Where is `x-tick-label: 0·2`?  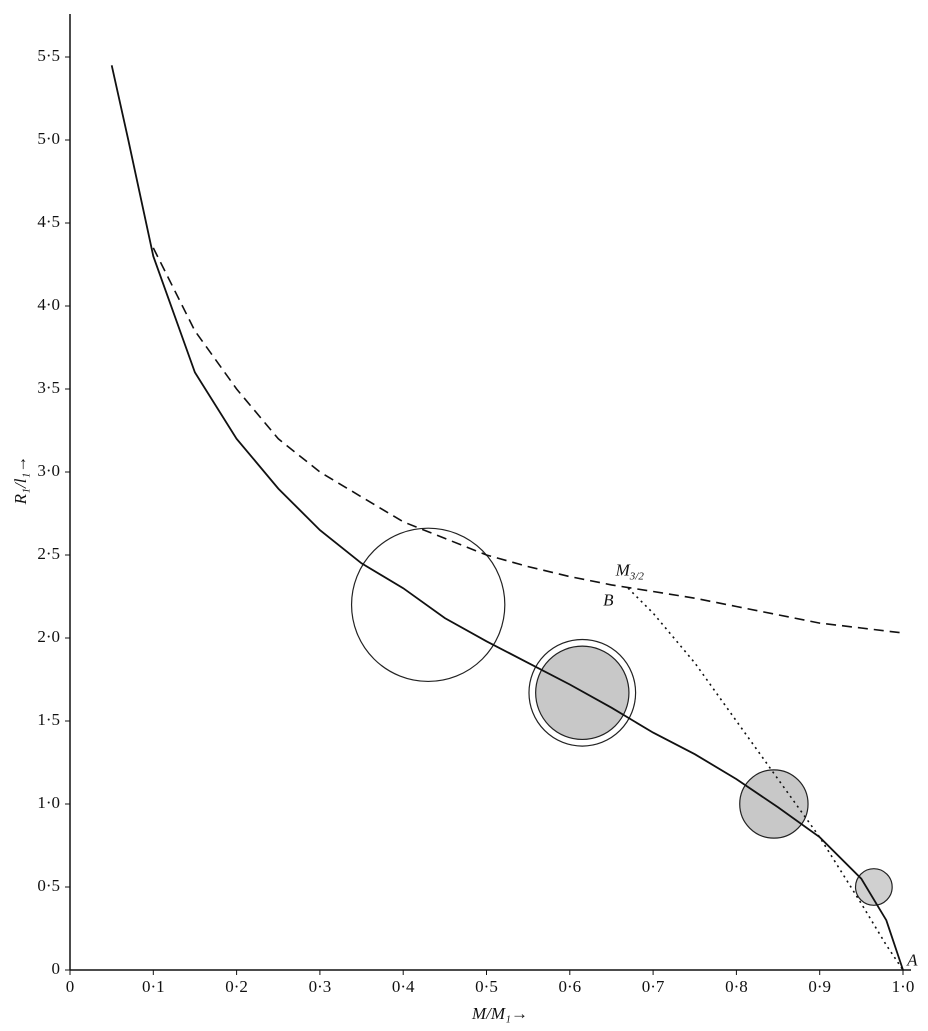
x-tick-label: 0·2 is located at coordinates (236, 986).